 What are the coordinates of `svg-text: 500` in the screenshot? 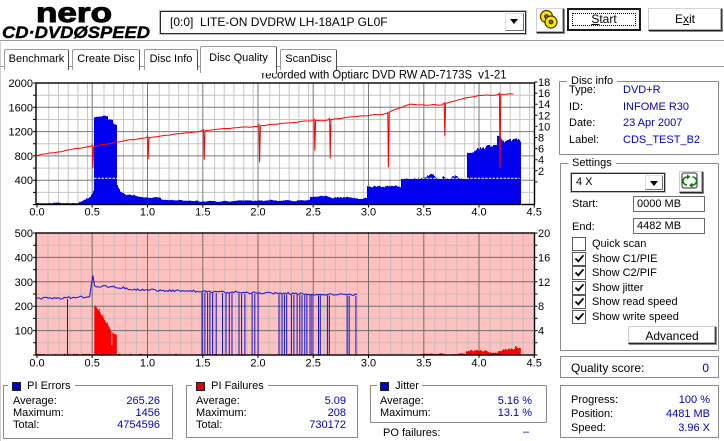 It's located at (24, 234).